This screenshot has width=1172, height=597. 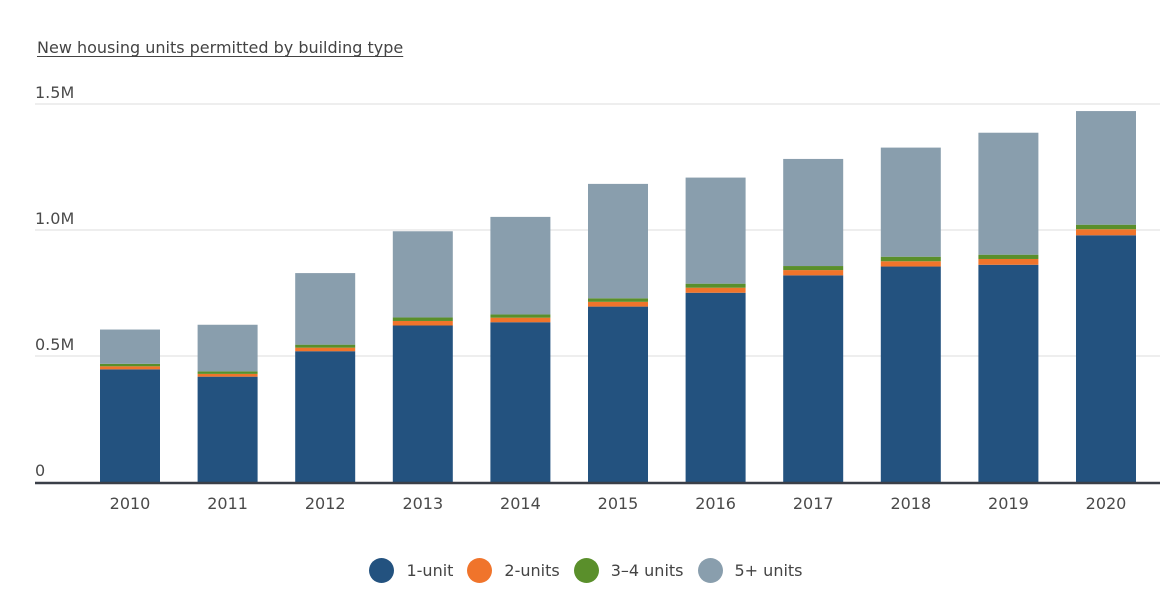 I want to click on y-tick-label: 1.5M, so click(x=54, y=92).